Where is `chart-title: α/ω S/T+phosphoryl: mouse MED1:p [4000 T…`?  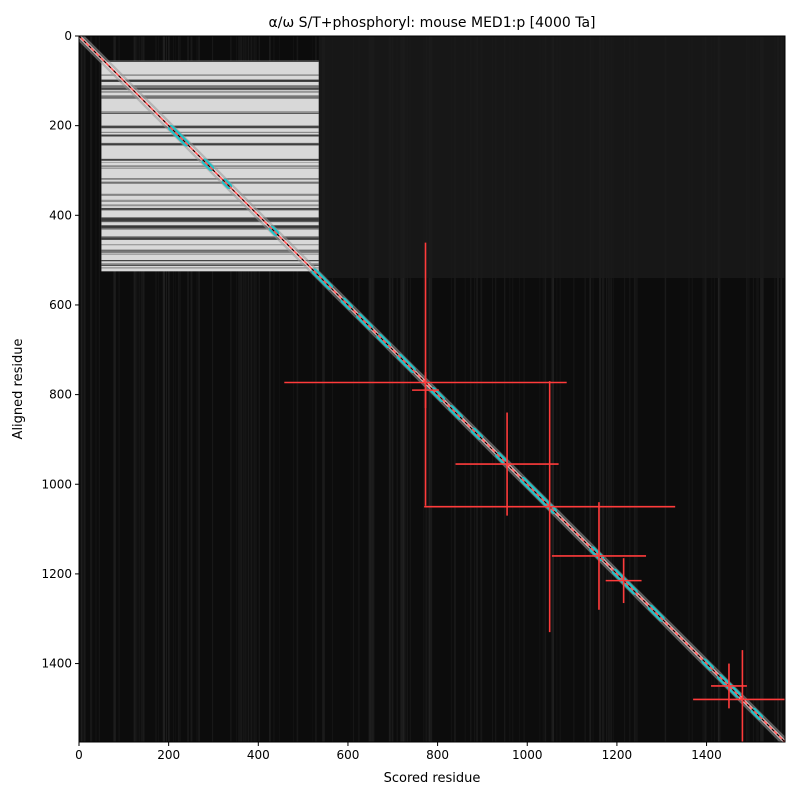 chart-title: α/ω S/T+phosphoryl: mouse MED1:p [4000 T… is located at coordinates (432, 23).